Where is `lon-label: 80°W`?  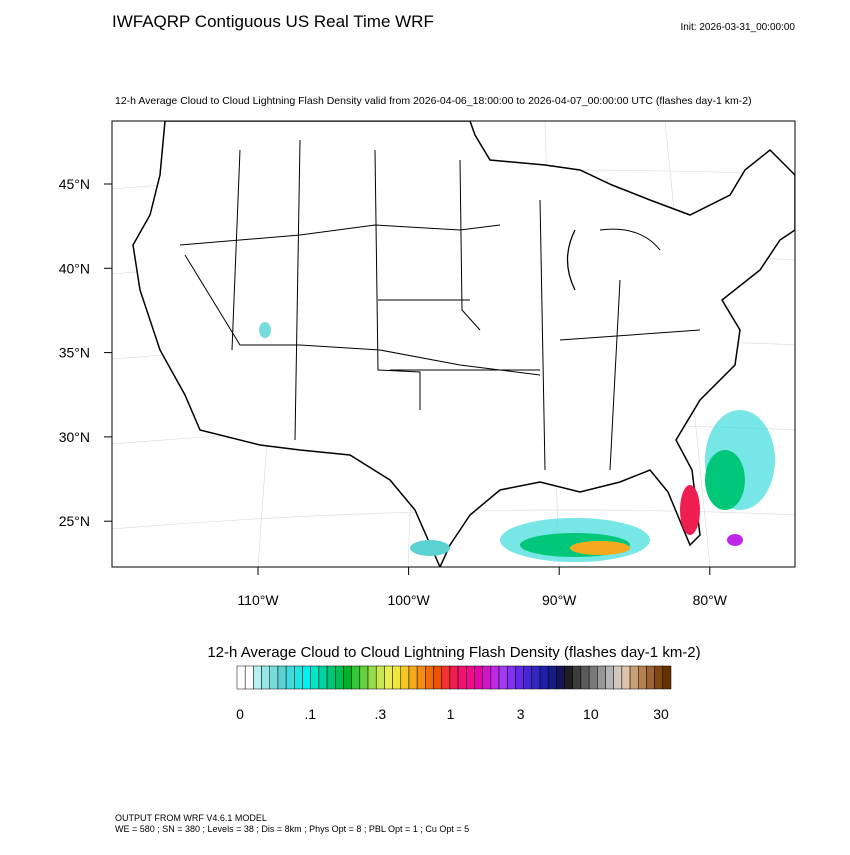
lon-label: 80°W is located at coordinates (710, 600).